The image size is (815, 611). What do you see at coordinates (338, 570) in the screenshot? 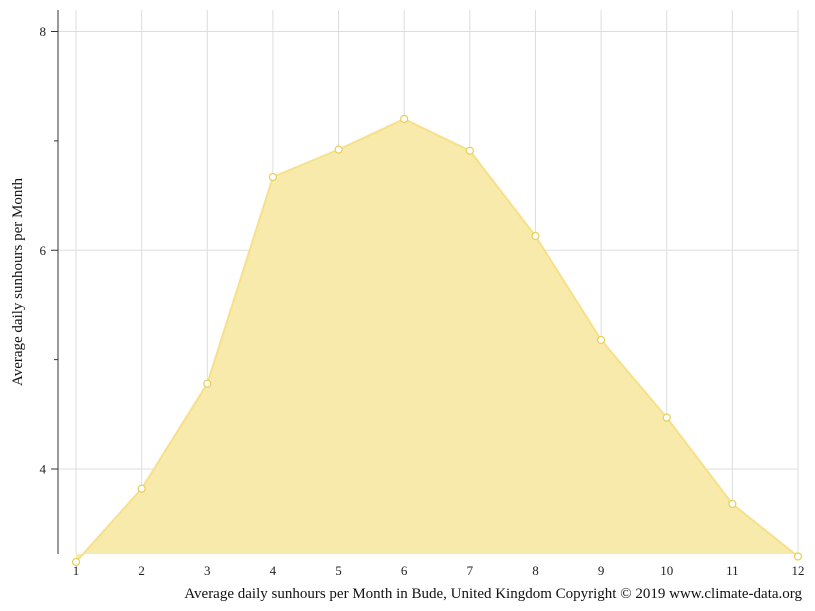
I see `x-tick-label: 5` at bounding box center [338, 570].